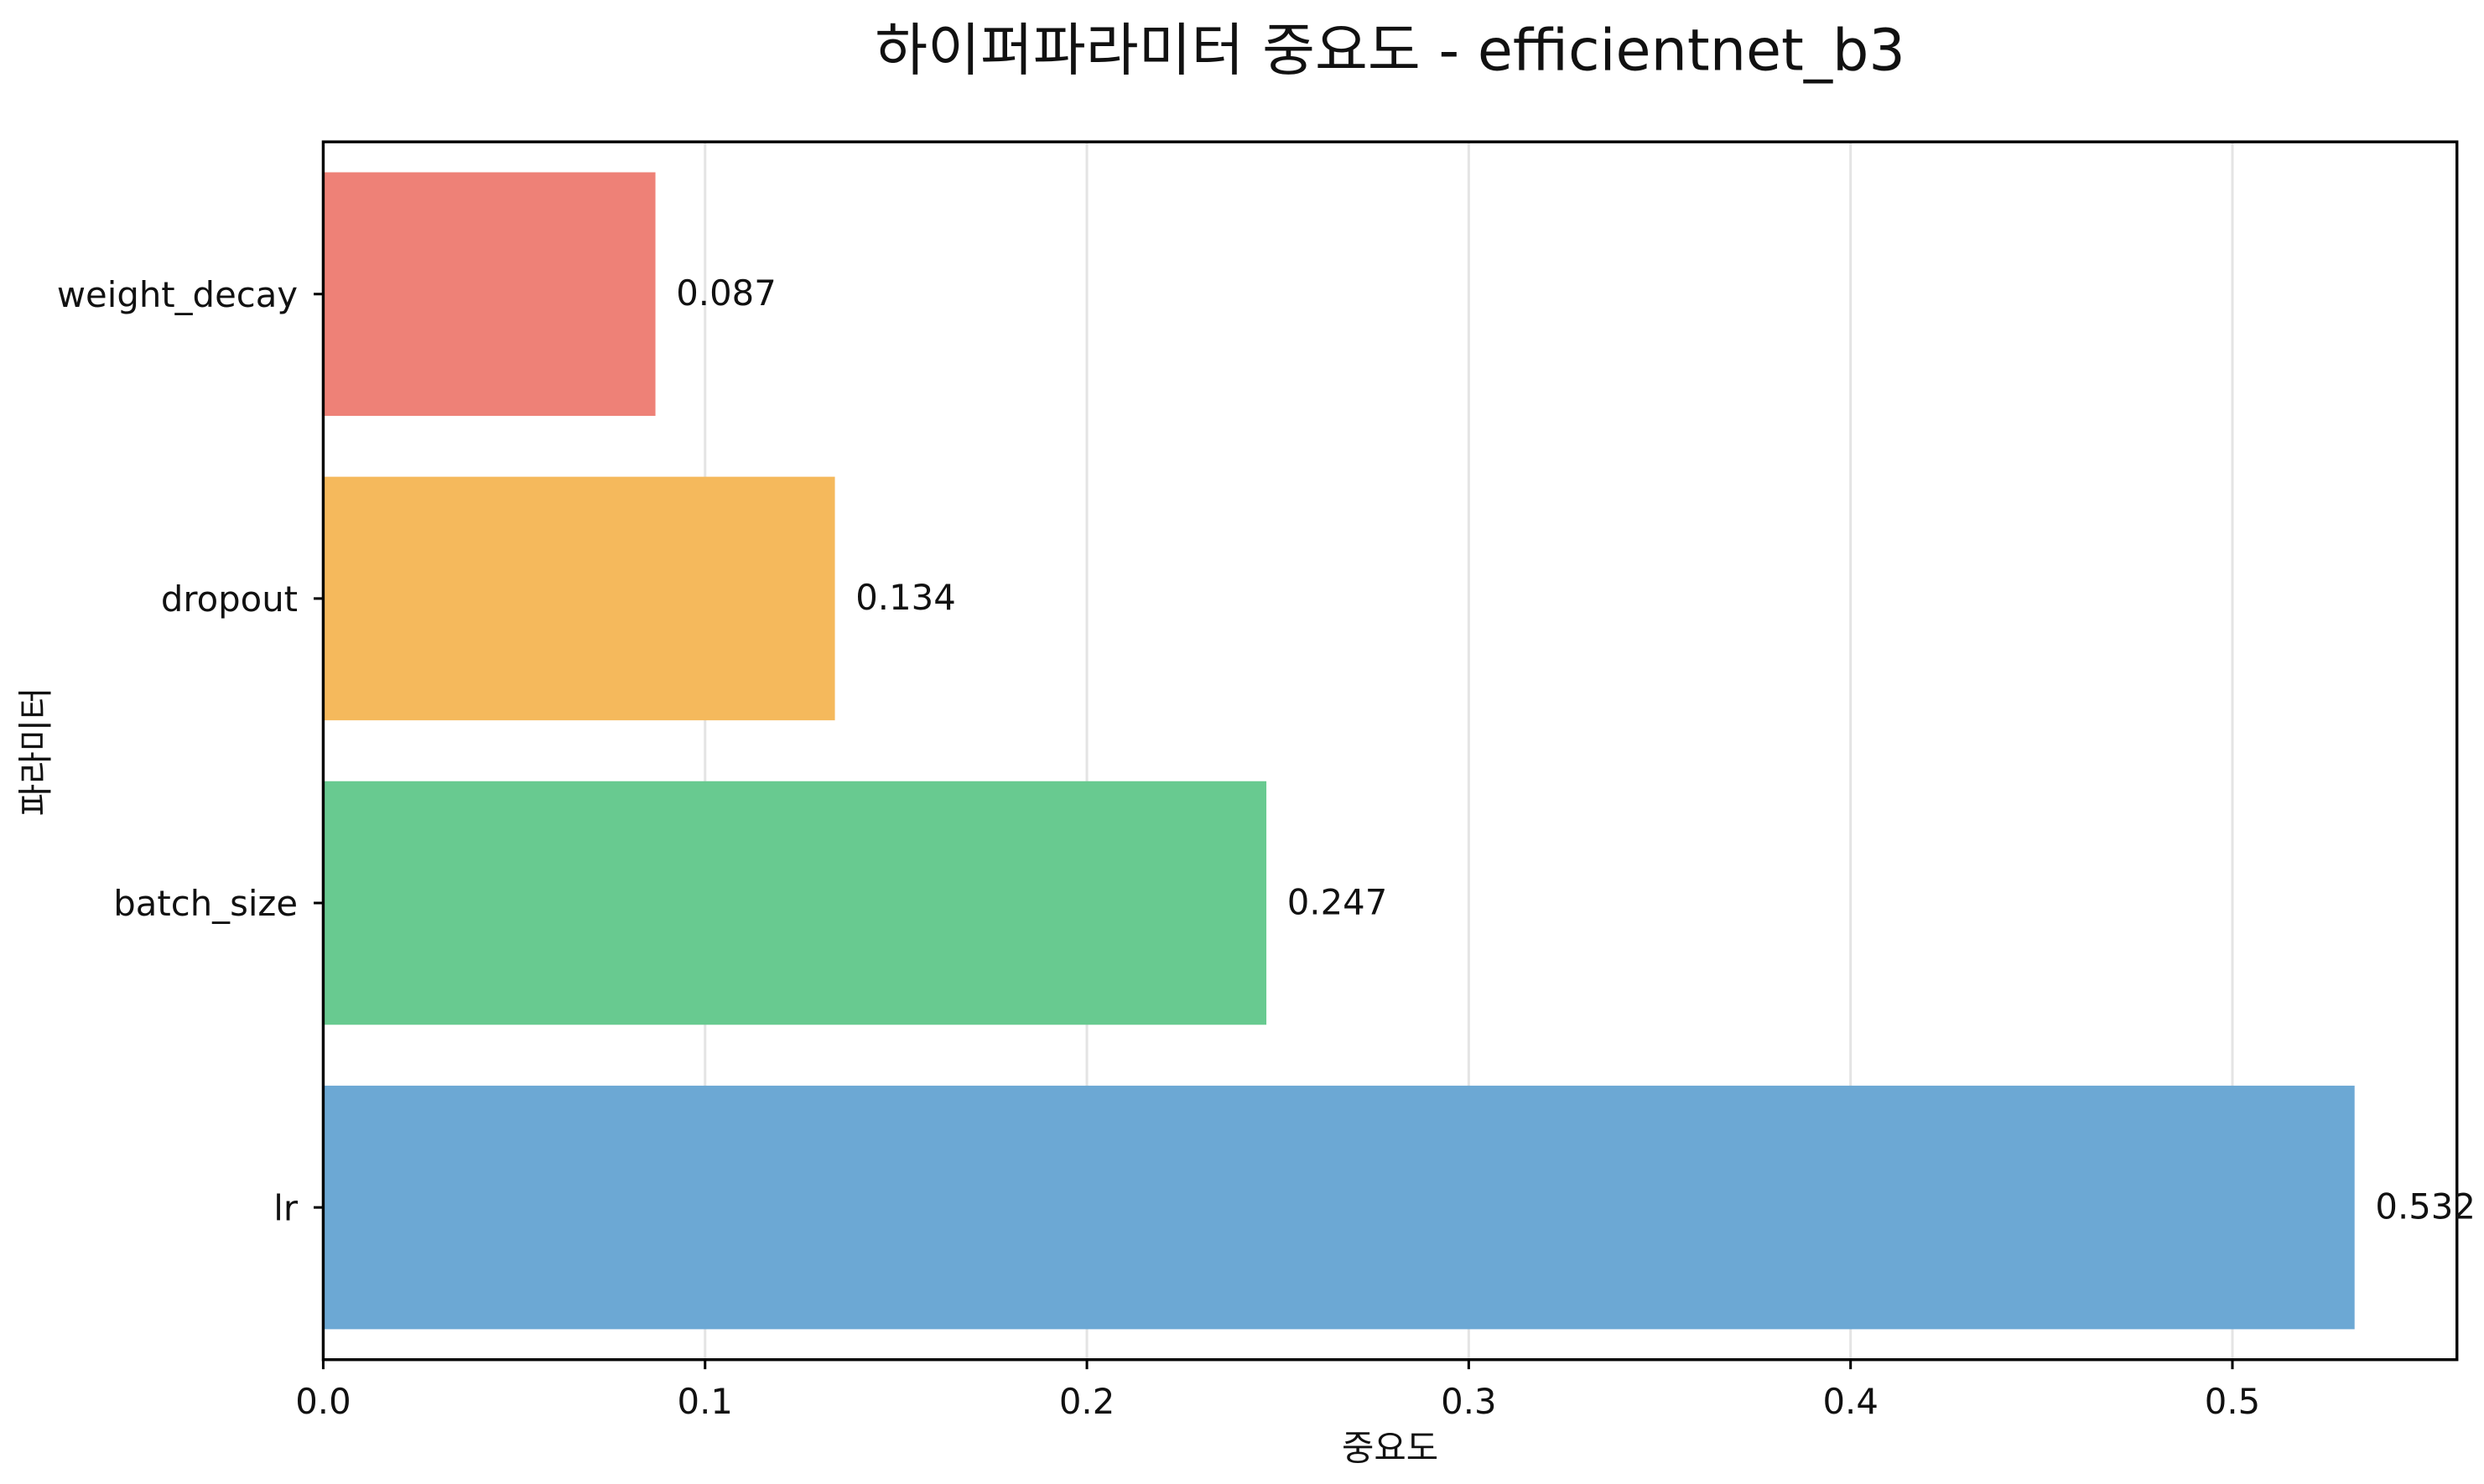 Image resolution: width=2484 pixels, height=1484 pixels. Describe the element at coordinates (579, 598) in the screenshot. I see `bar-dropout` at that location.